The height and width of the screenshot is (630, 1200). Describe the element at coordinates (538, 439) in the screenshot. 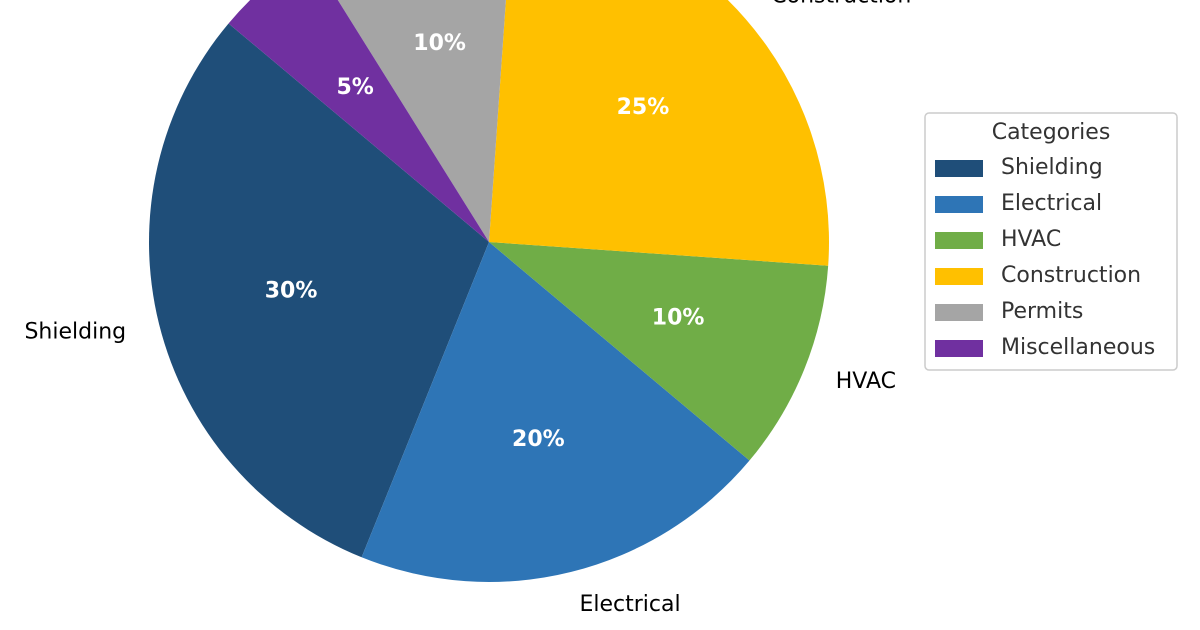

I see `slice-value-label: 20%` at that location.